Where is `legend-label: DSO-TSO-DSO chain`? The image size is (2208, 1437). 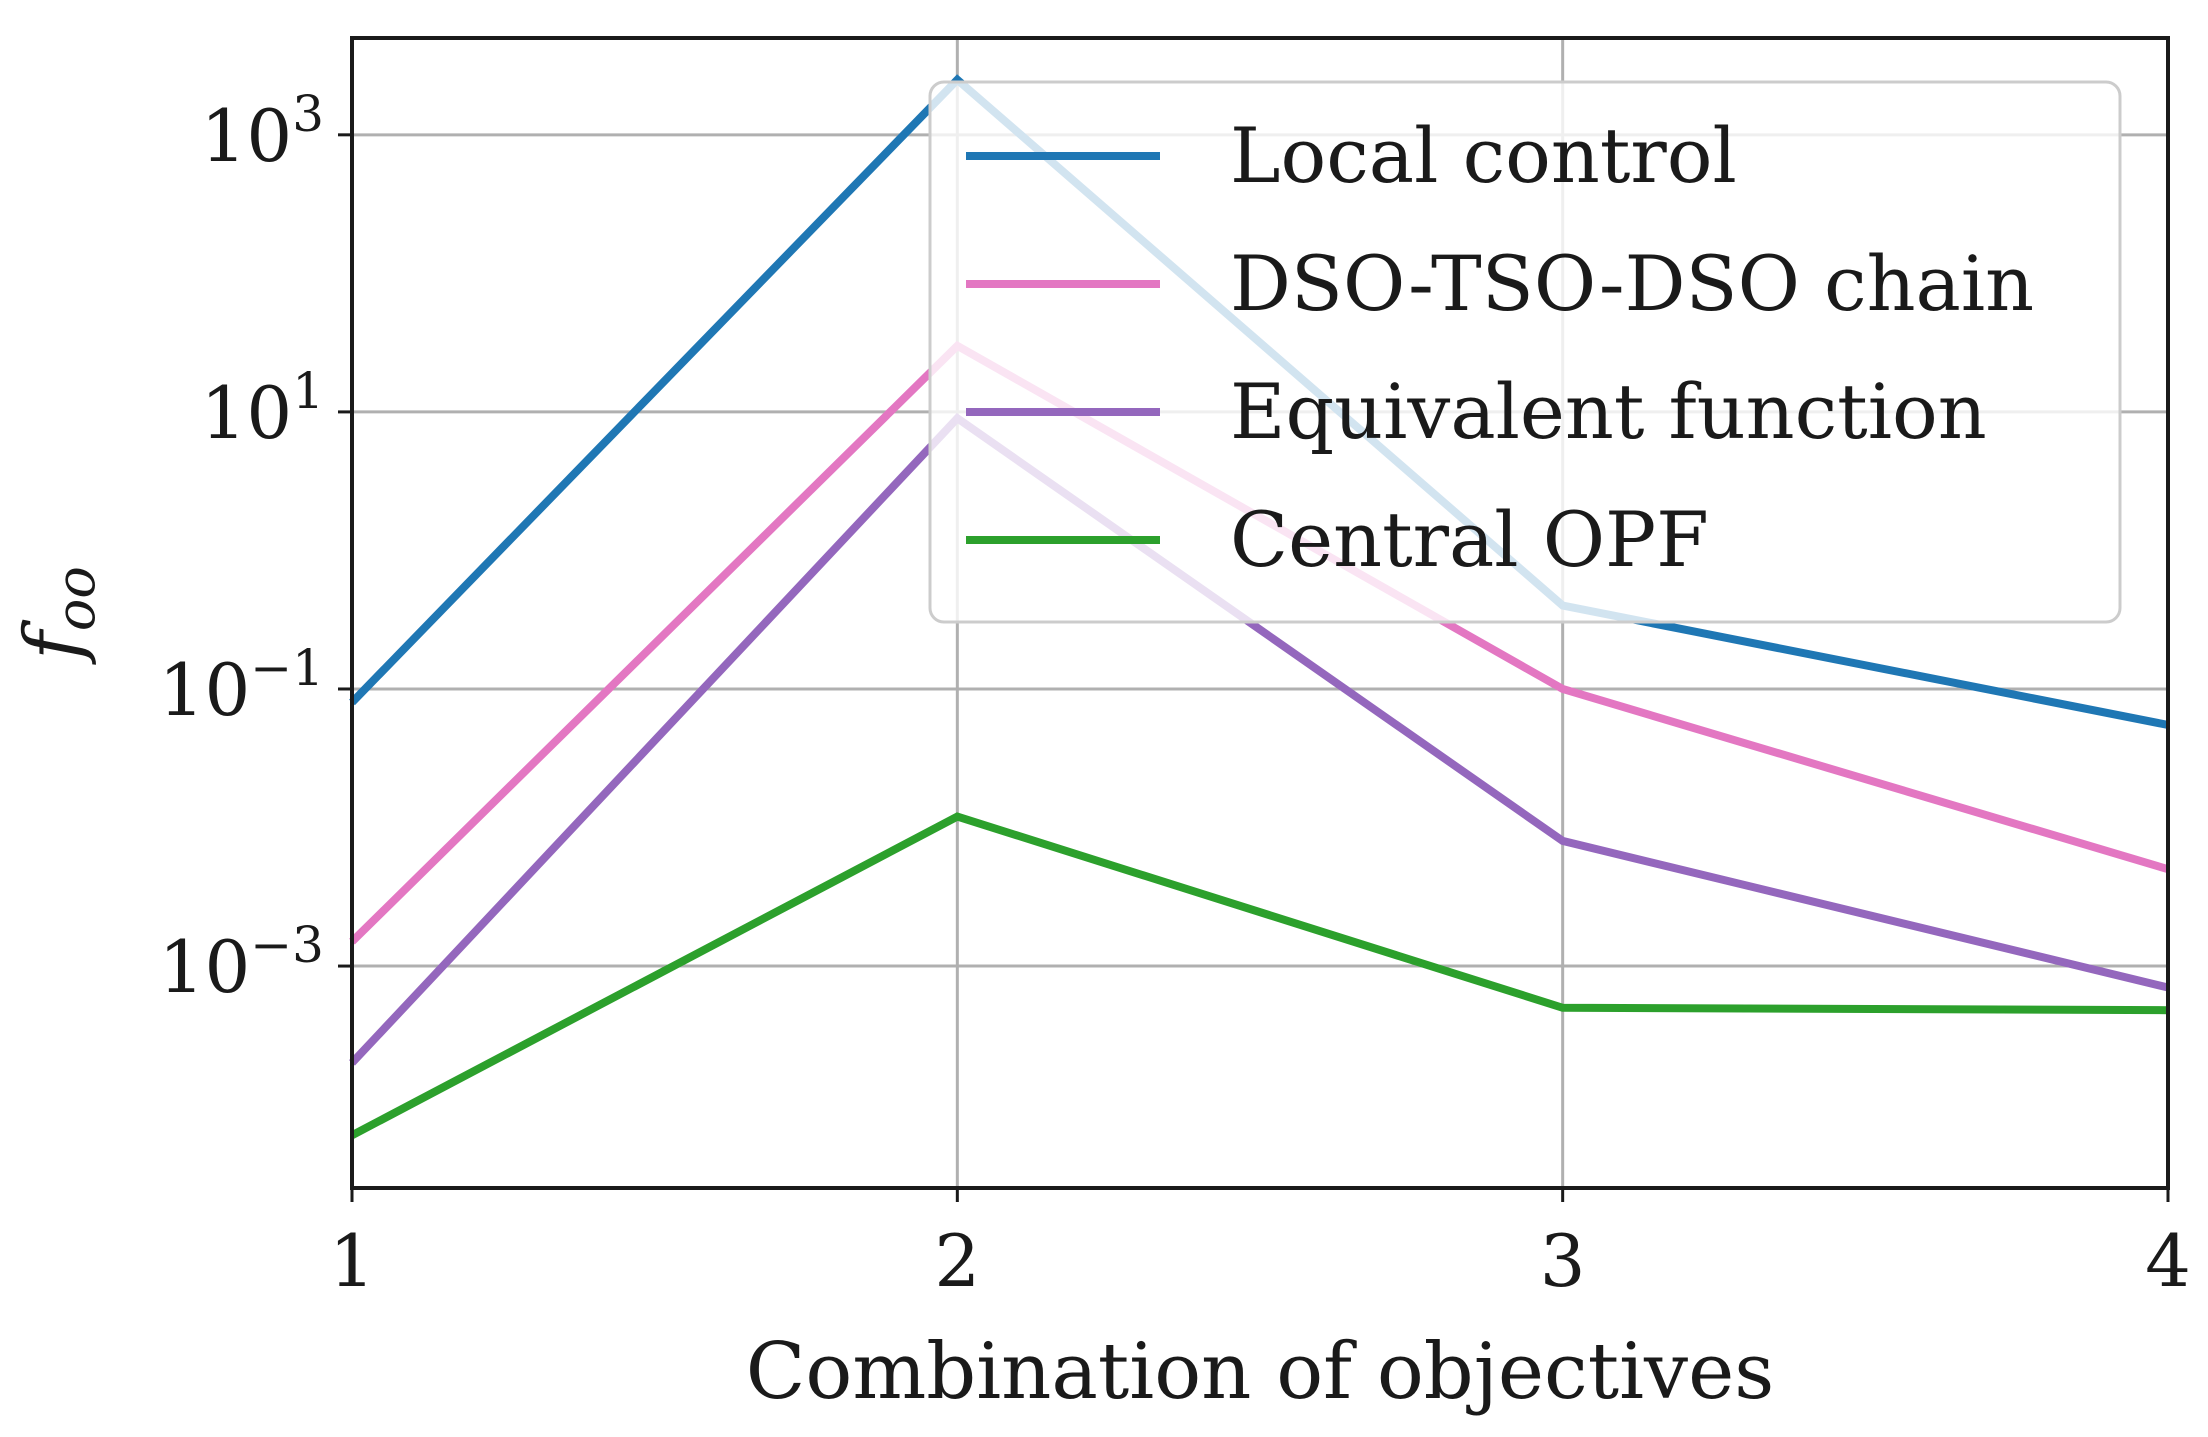 legend-label: DSO-TSO-DSO chain is located at coordinates (1632, 283).